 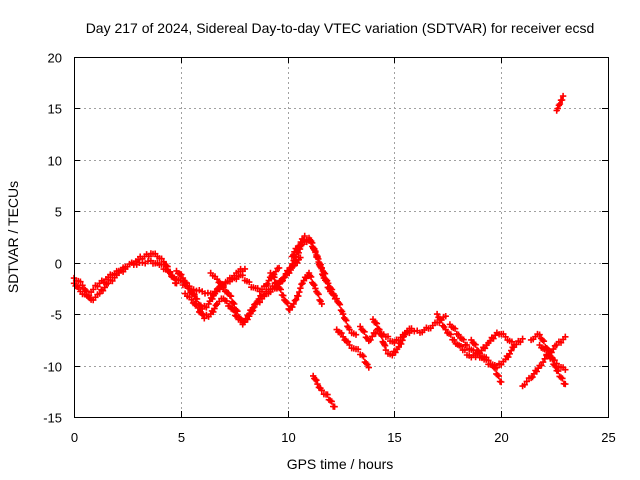 I want to click on y-tick-label: 15, so click(x=55, y=109).